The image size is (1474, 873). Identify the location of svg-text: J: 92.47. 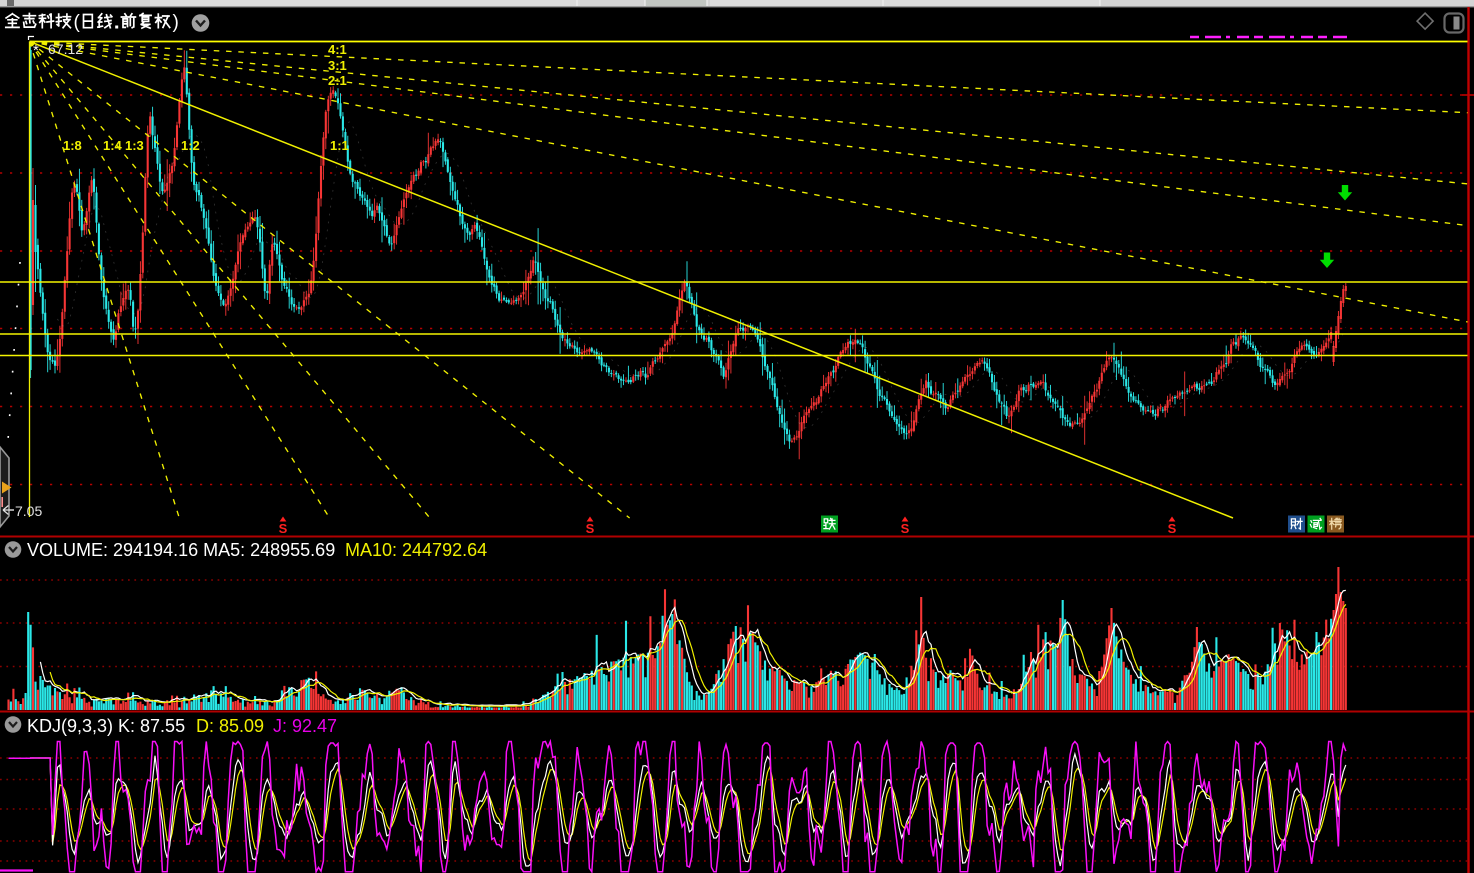
(305, 726).